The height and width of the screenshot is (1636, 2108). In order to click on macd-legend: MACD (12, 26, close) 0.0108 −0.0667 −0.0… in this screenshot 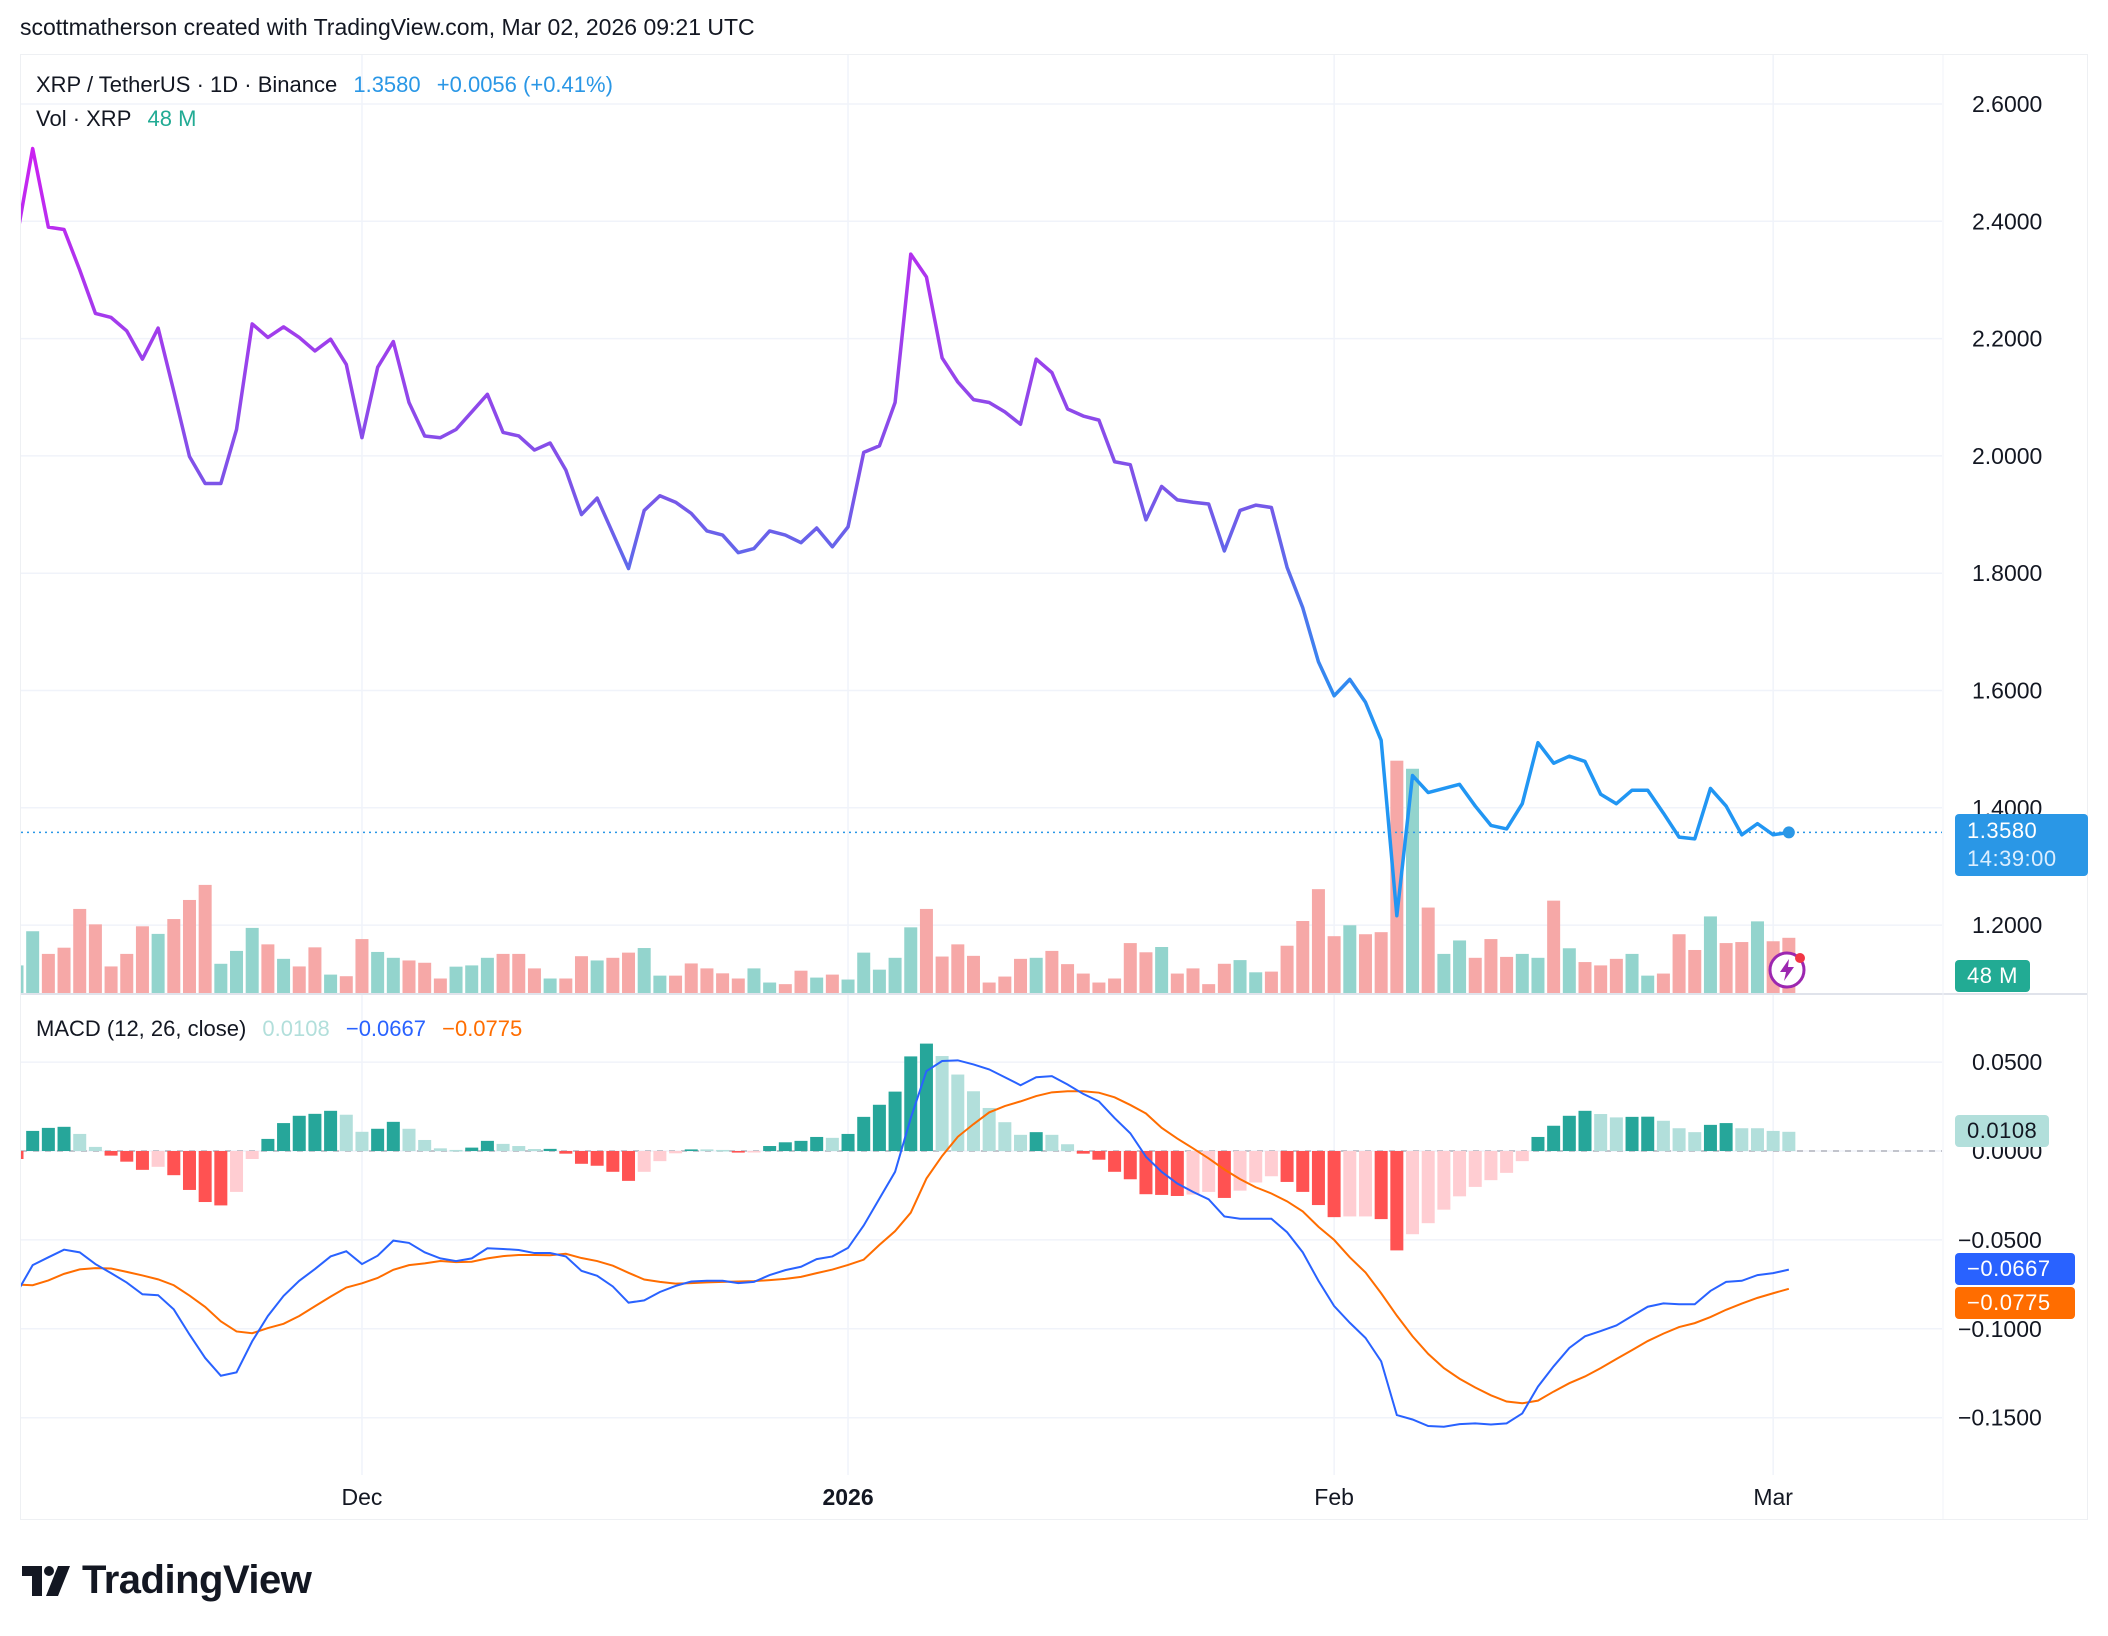, I will do `click(284, 1029)`.